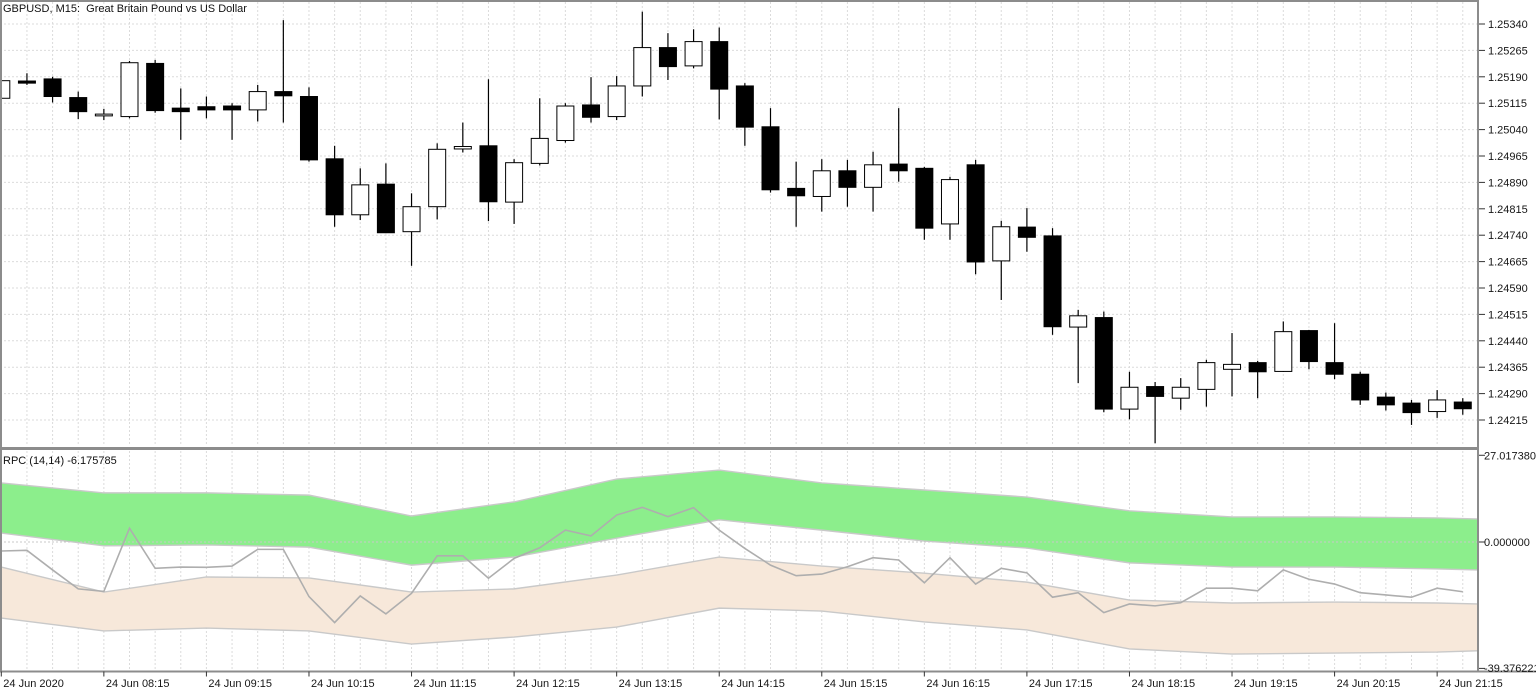 The width and height of the screenshot is (1536, 695). Describe the element at coordinates (138, 684) in the screenshot. I see `time-axis-label: 24 Jun 08:15` at that location.